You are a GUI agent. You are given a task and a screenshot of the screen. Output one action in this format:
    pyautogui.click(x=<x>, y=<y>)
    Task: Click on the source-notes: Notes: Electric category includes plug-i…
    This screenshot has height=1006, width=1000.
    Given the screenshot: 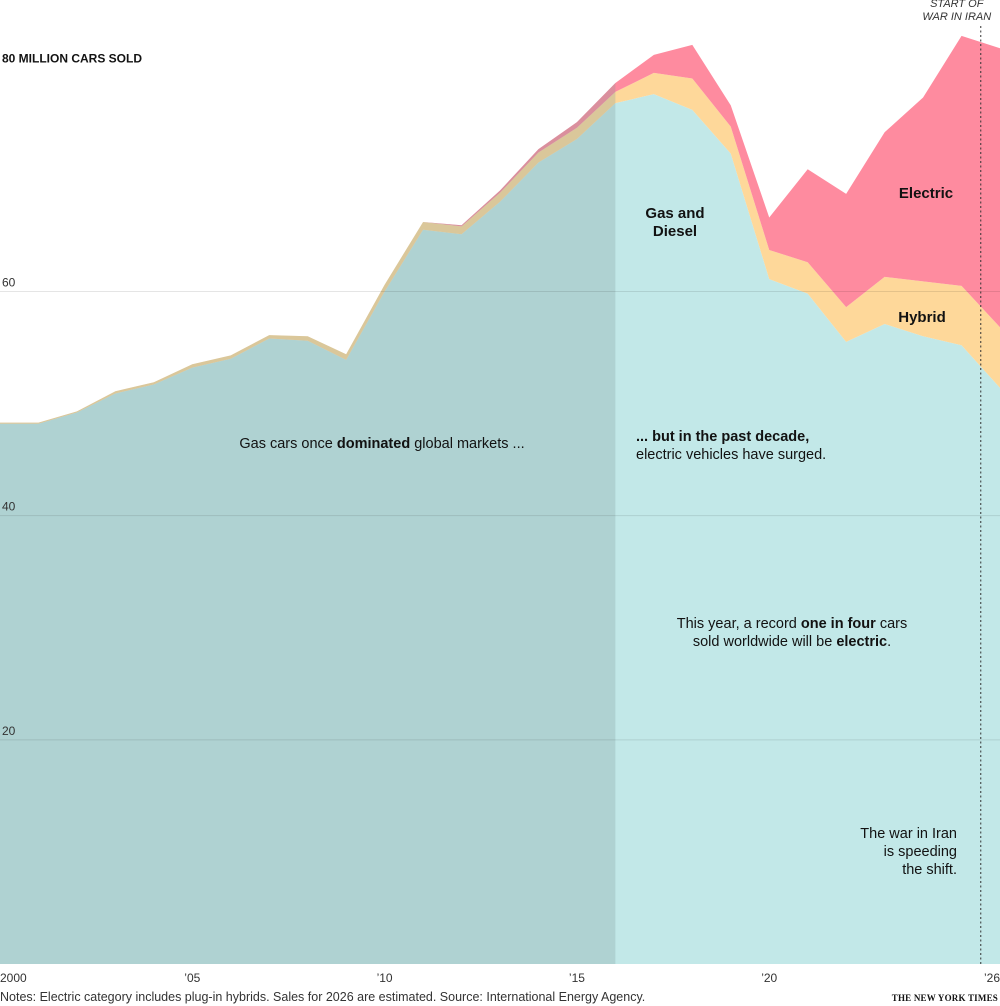 What is the action you would take?
    pyautogui.click(x=322, y=997)
    